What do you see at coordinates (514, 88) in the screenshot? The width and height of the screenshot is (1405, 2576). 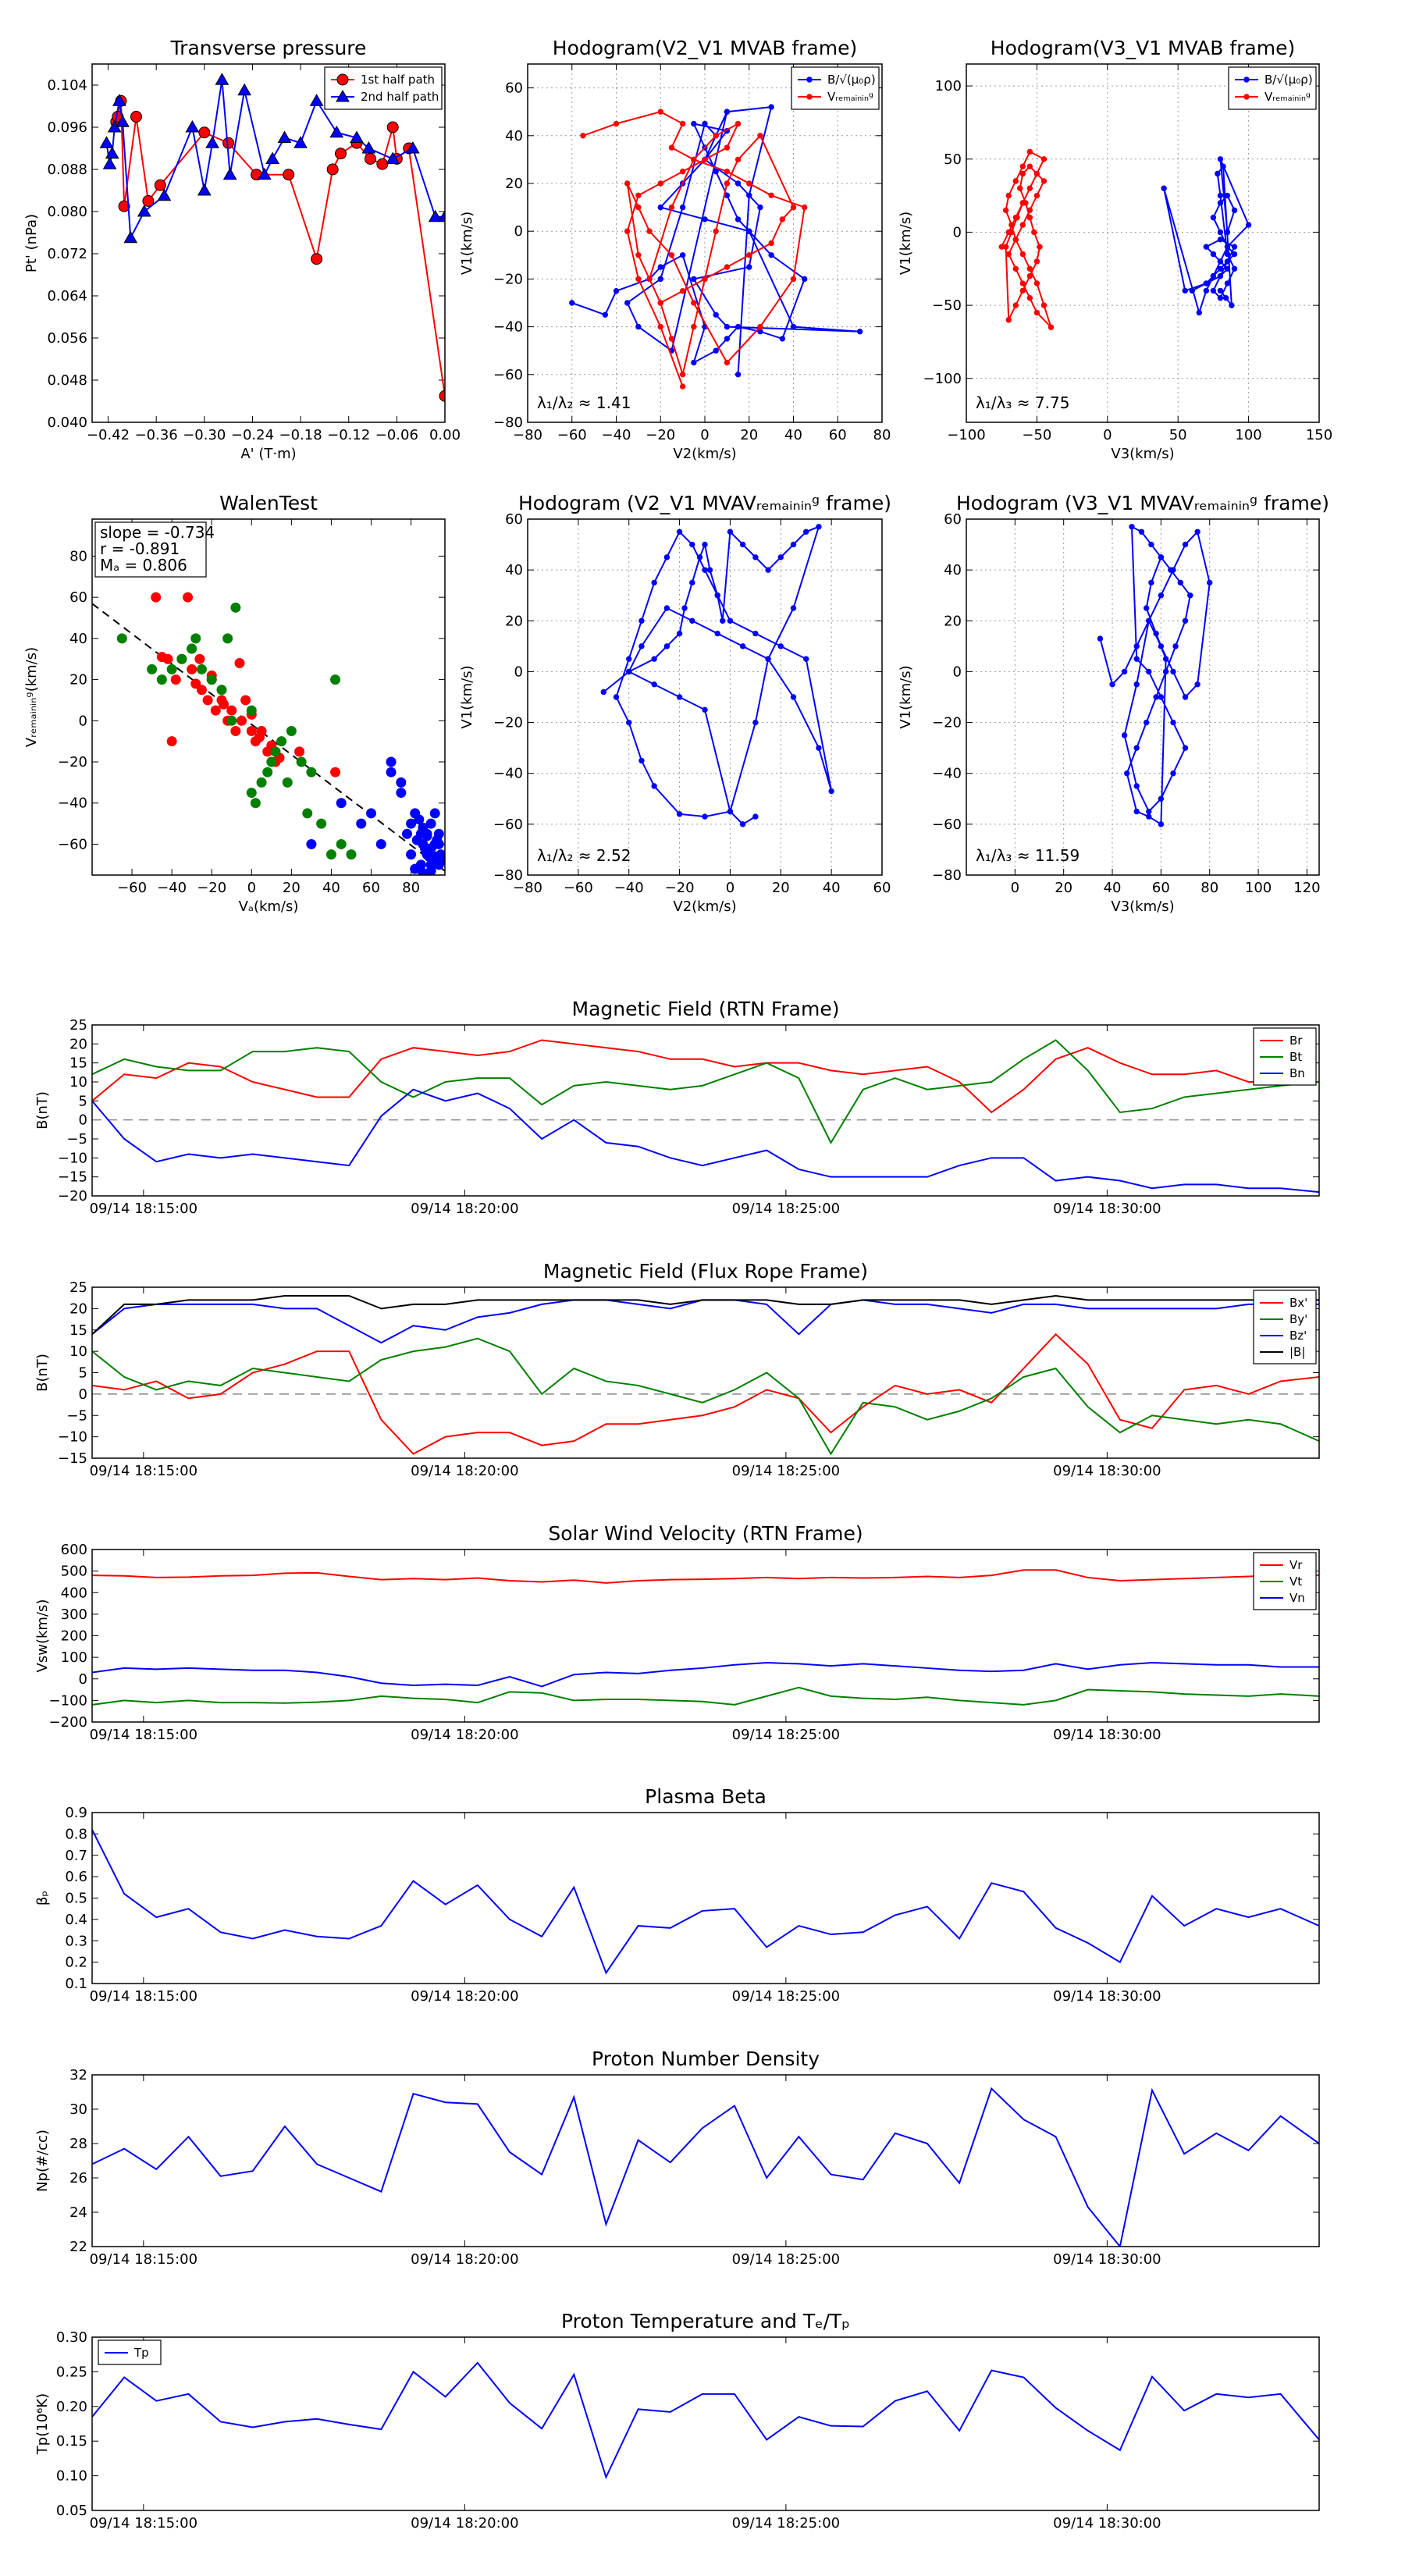 I see `y-tick-label: 60` at bounding box center [514, 88].